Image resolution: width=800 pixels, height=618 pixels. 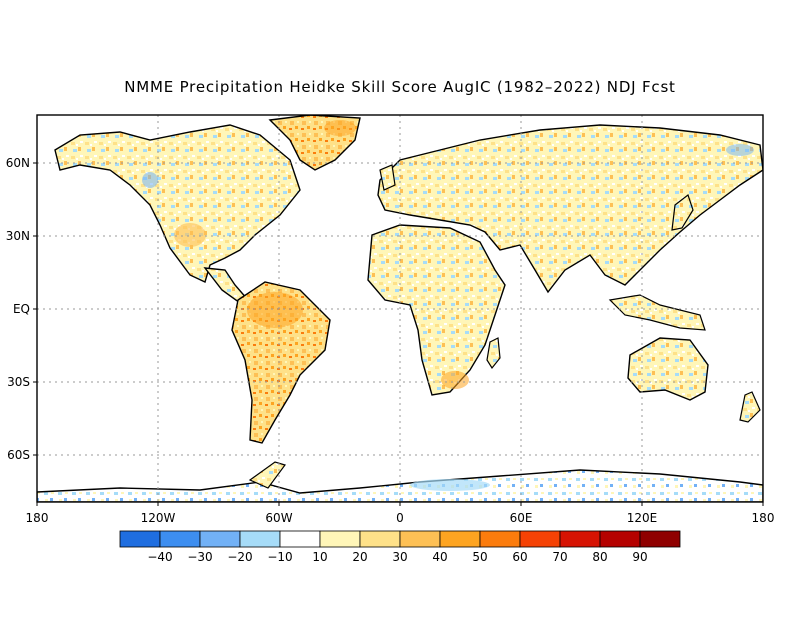 What do you see at coordinates (18, 163) in the screenshot?
I see `lat-tick-label: 60N` at bounding box center [18, 163].